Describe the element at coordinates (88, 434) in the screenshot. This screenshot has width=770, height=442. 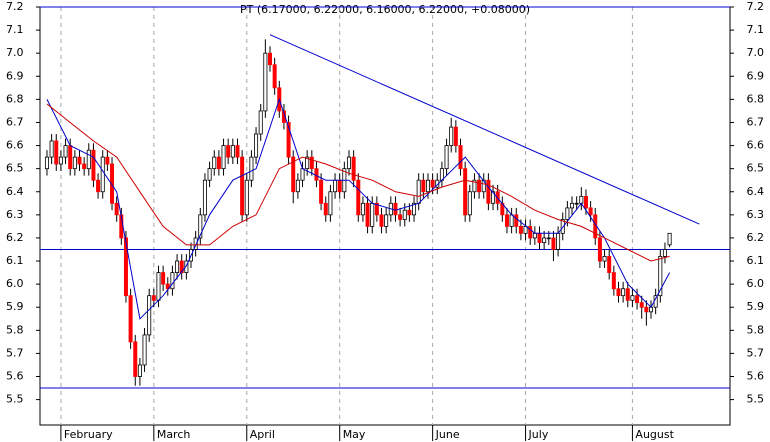
I see `x-tick-label: February` at that location.